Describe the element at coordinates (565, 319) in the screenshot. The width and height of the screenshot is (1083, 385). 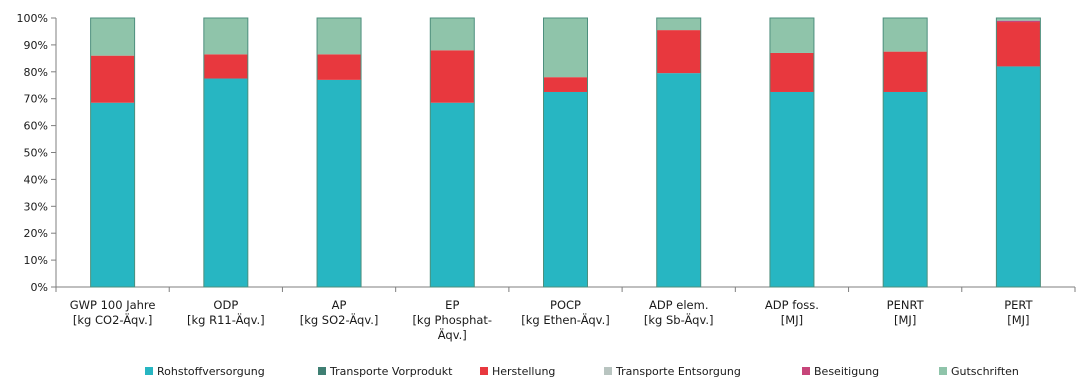
I see `x-category-label-line: [kg Ethen-Äqv.]` at that location.